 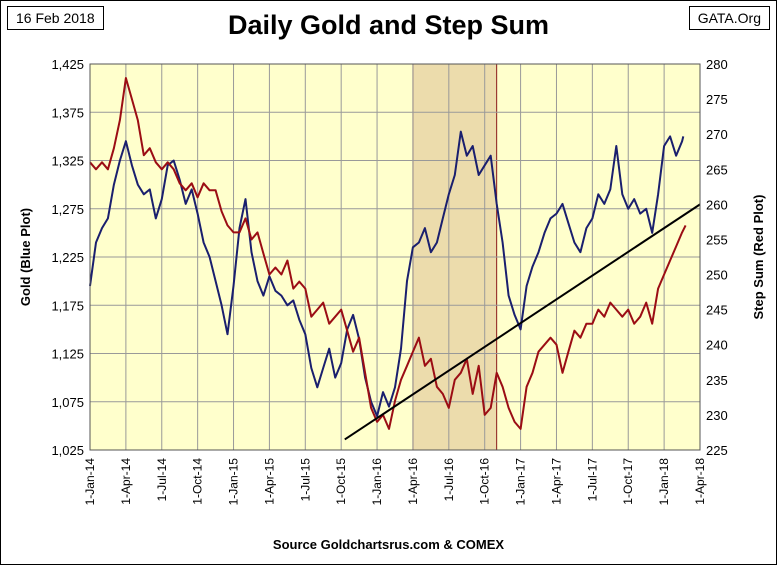 I want to click on date-badge: 16 Feb 2018, so click(x=55, y=18).